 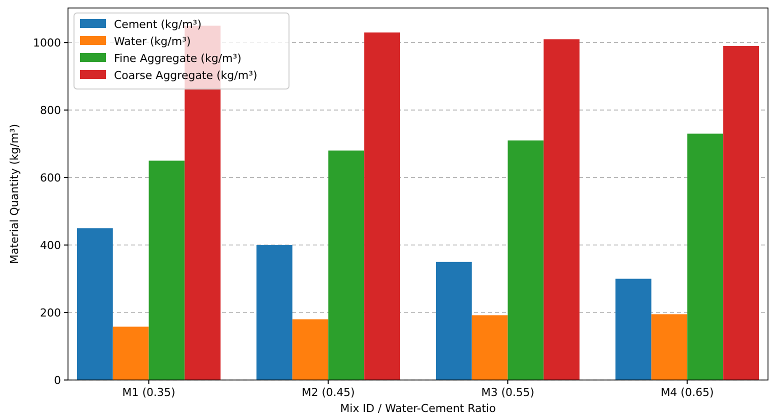 What do you see at coordinates (328, 392) in the screenshot?
I see `x-tick-label: M2 (0.45)` at bounding box center [328, 392].